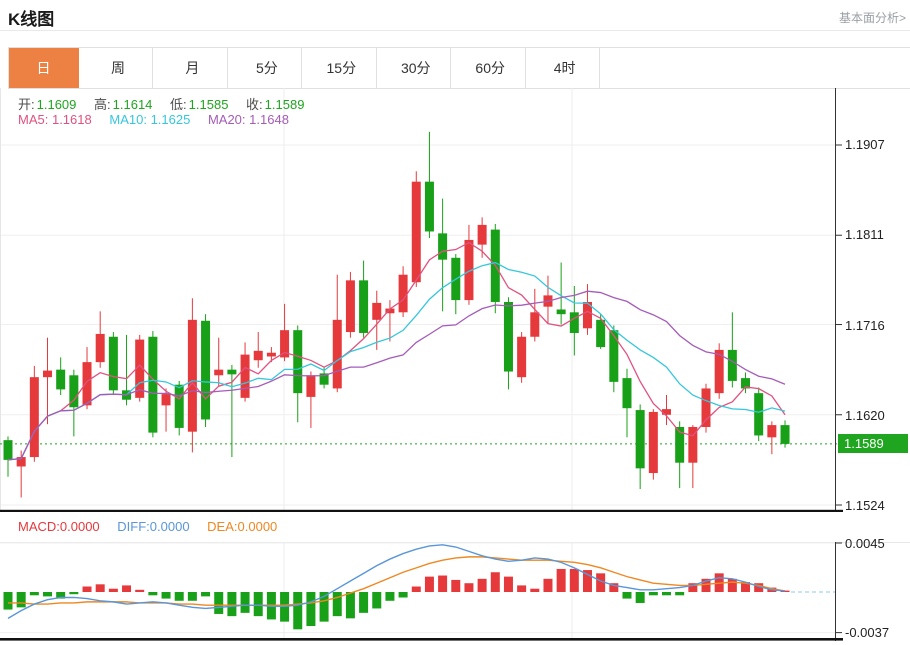 The image size is (910, 645). Describe the element at coordinates (455, 15) in the screenshot. I see `page-header: K线图 基本面分析>` at that location.